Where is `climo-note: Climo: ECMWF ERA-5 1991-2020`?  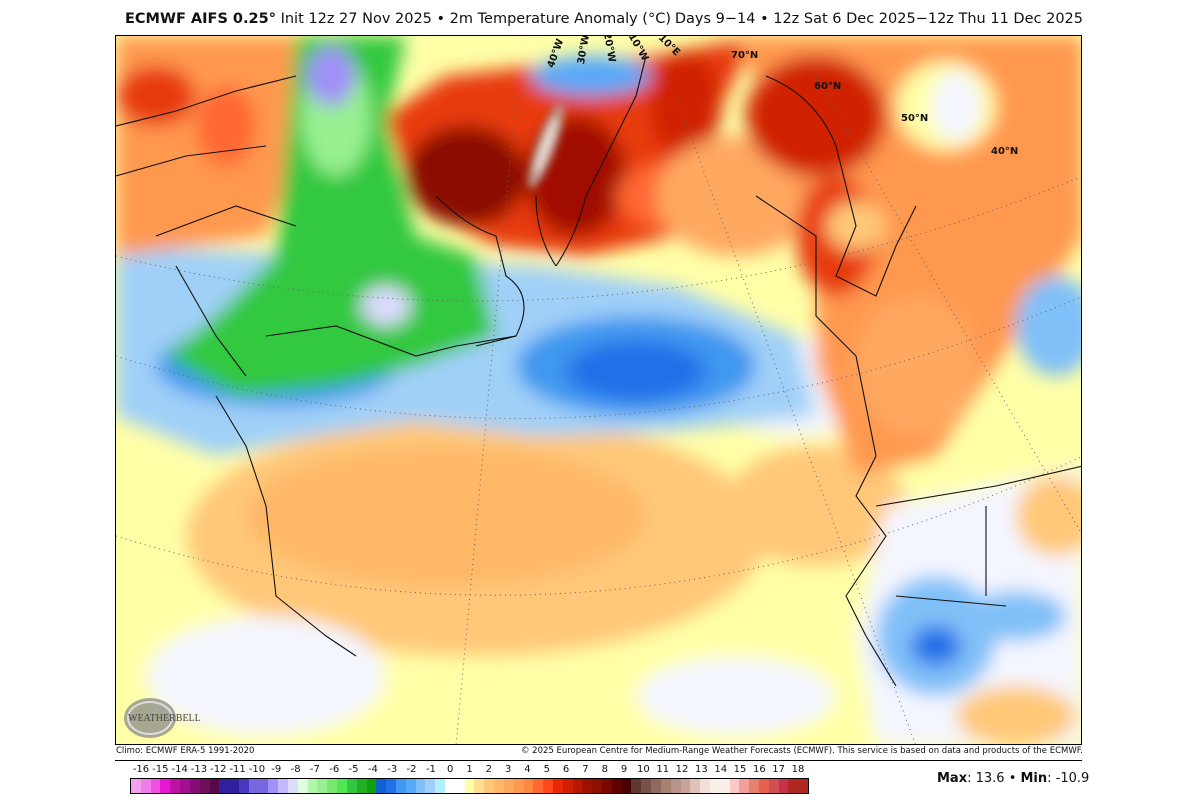 climo-note: Climo: ECMWF ERA-5 1991-2020 is located at coordinates (185, 751).